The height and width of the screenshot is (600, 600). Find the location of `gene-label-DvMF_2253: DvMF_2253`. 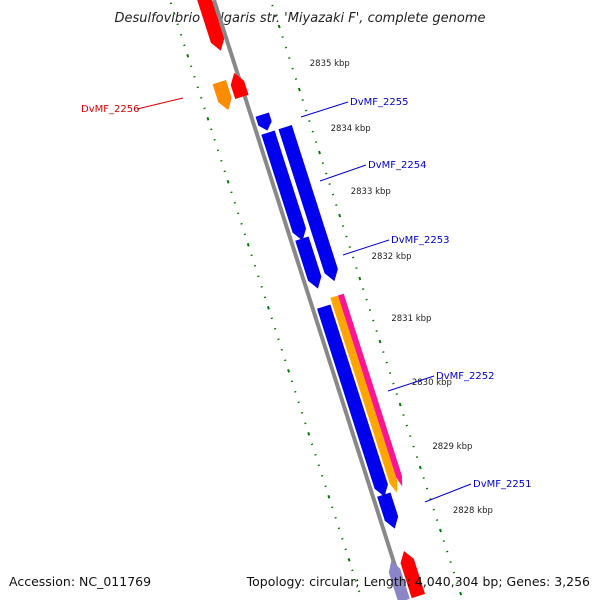

gene-label-DvMF_2253: DvMF_2253 is located at coordinates (420, 240).